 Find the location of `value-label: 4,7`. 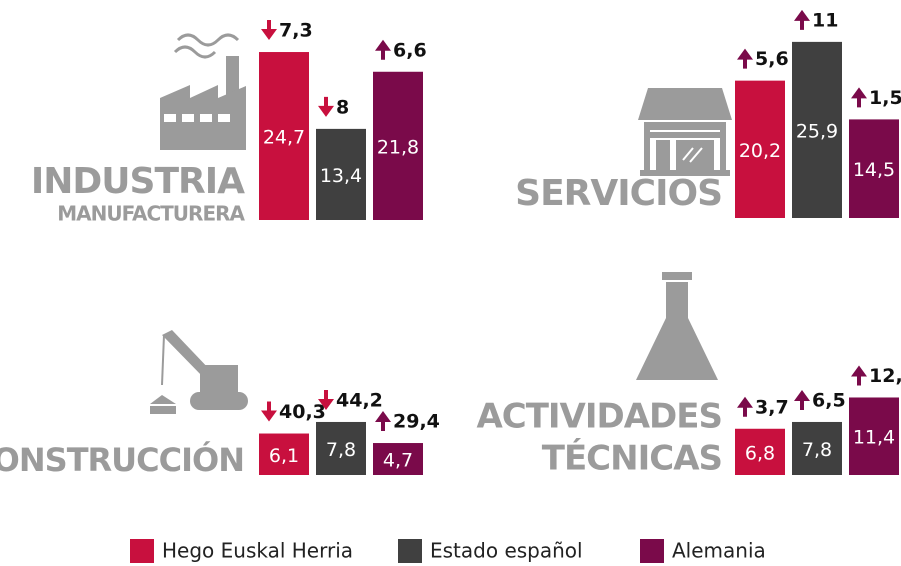

value-label: 4,7 is located at coordinates (398, 461).